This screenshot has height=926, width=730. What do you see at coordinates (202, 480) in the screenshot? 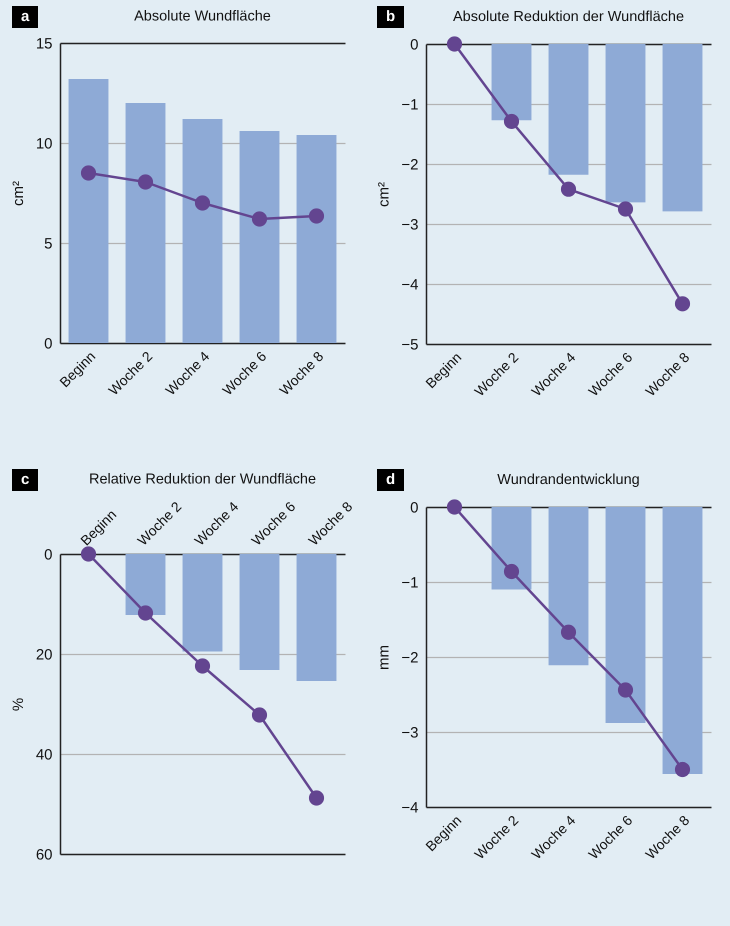
I see `chart-title: Relative Reduktion der Wundfläche` at bounding box center [202, 480].